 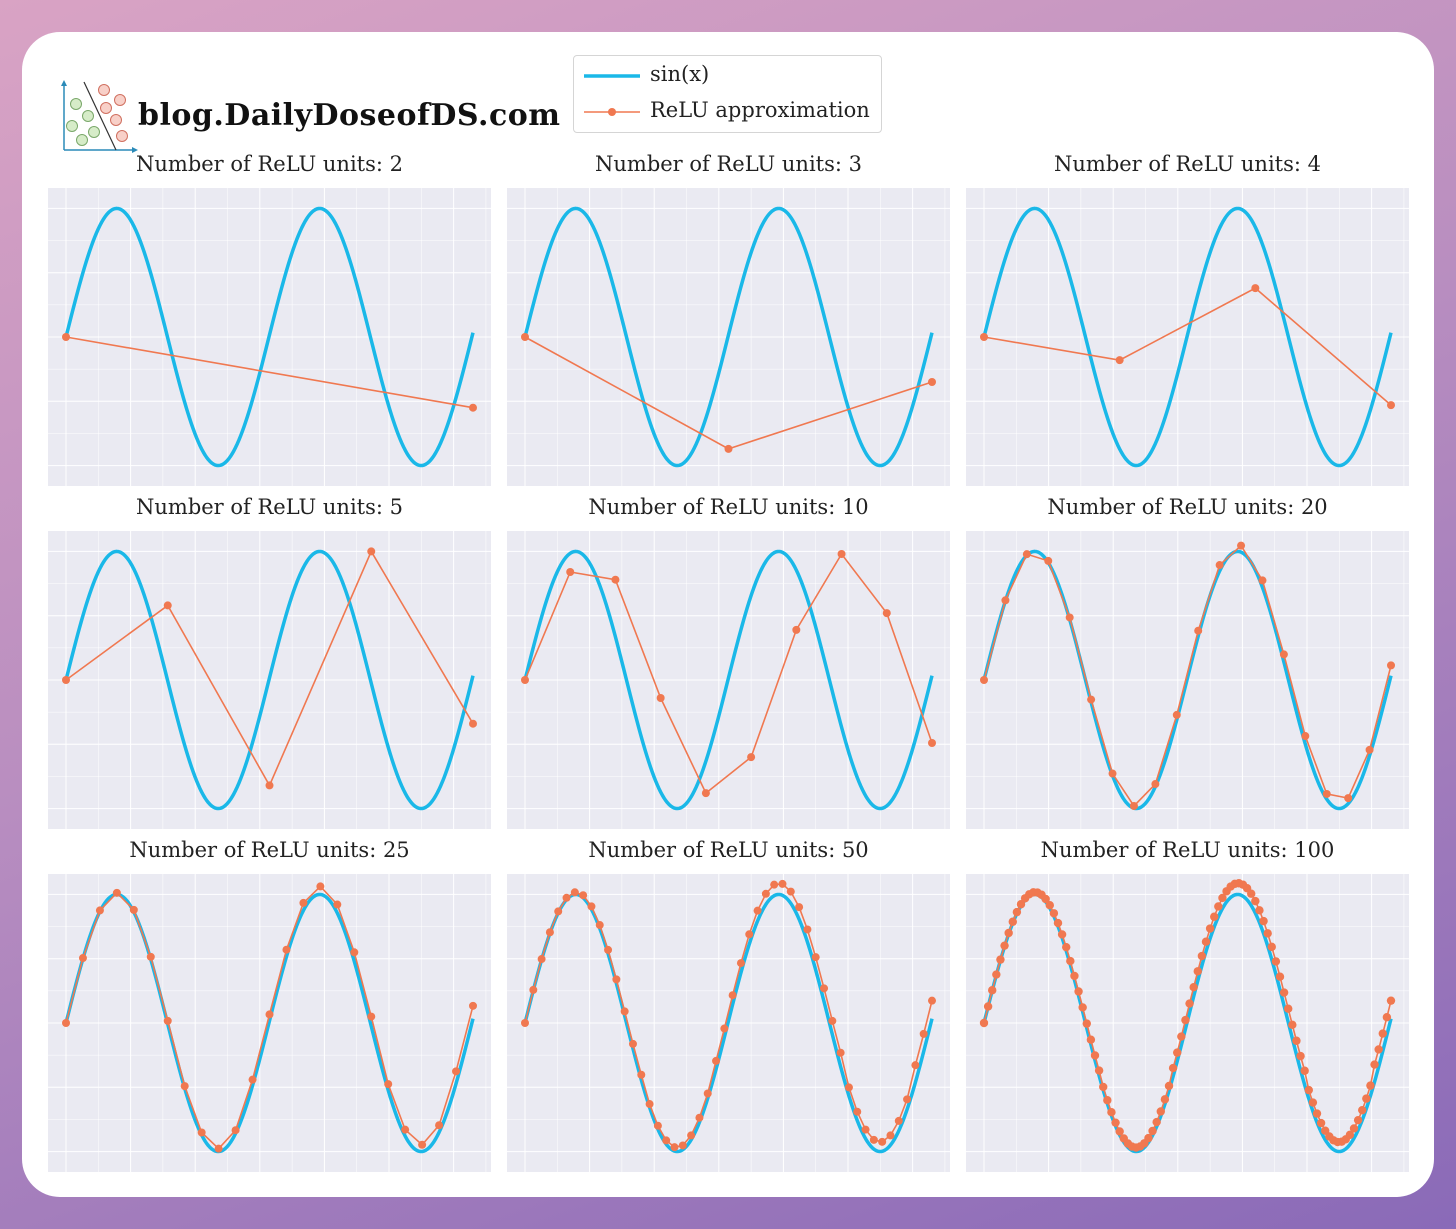 I want to click on scatter-classifier-logo-icon, so click(x=99, y=116).